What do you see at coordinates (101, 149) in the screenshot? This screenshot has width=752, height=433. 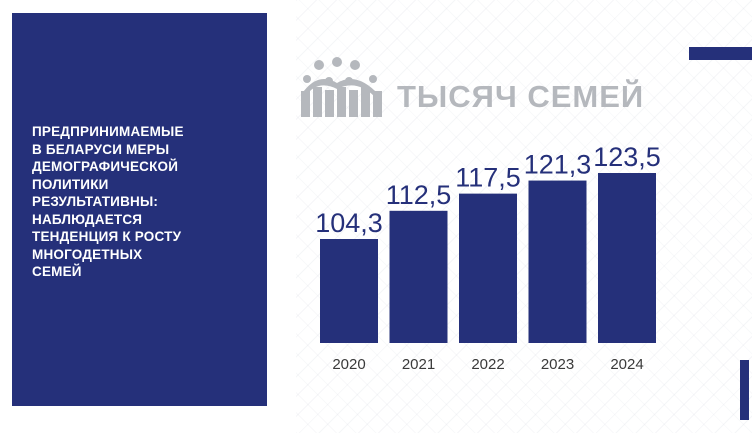 I see `panel-text-line: В БЕЛАРУСИ МЕРЫ` at bounding box center [101, 149].